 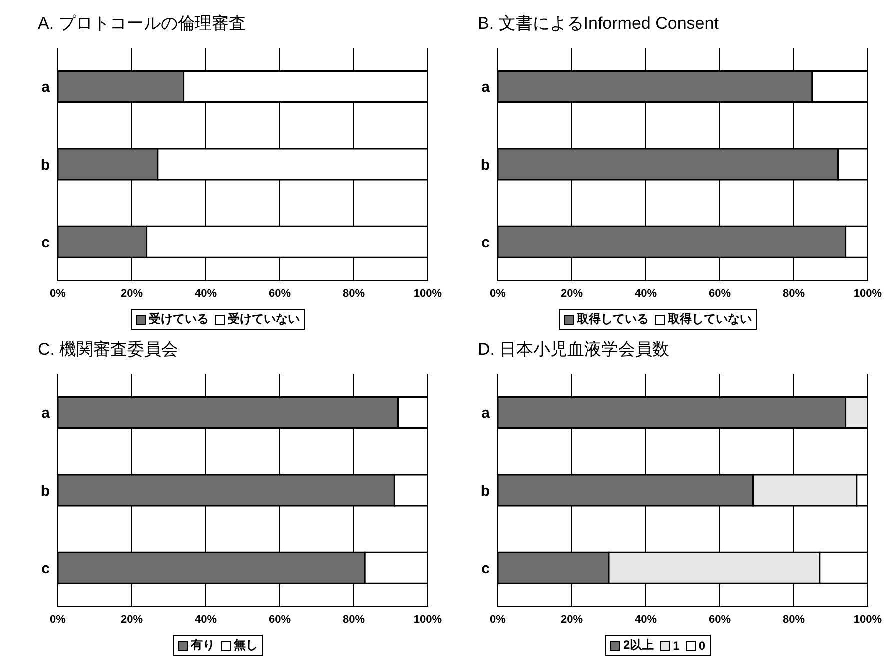 What do you see at coordinates (179, 319) in the screenshot?
I see `legend-label: 受けている` at bounding box center [179, 319].